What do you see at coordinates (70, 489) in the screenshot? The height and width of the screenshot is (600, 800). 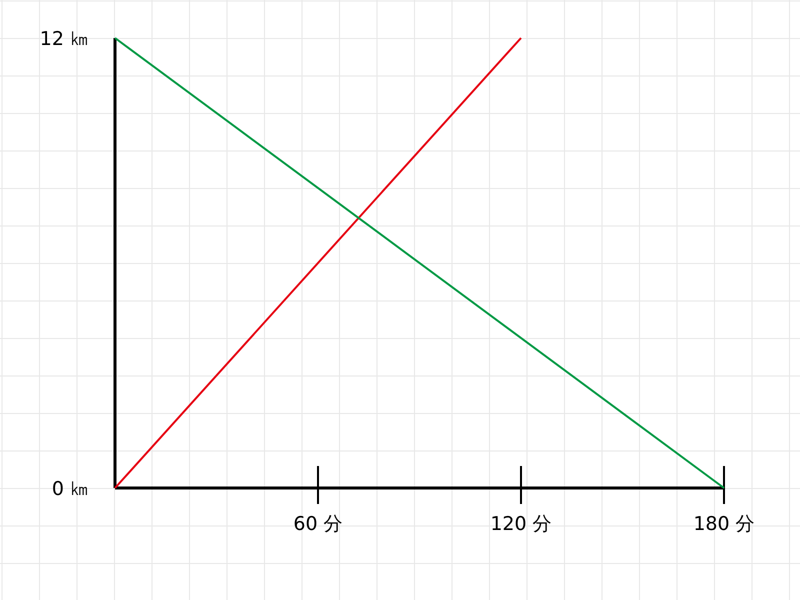 I see `y-tick-label: 0 ㎞` at bounding box center [70, 489].